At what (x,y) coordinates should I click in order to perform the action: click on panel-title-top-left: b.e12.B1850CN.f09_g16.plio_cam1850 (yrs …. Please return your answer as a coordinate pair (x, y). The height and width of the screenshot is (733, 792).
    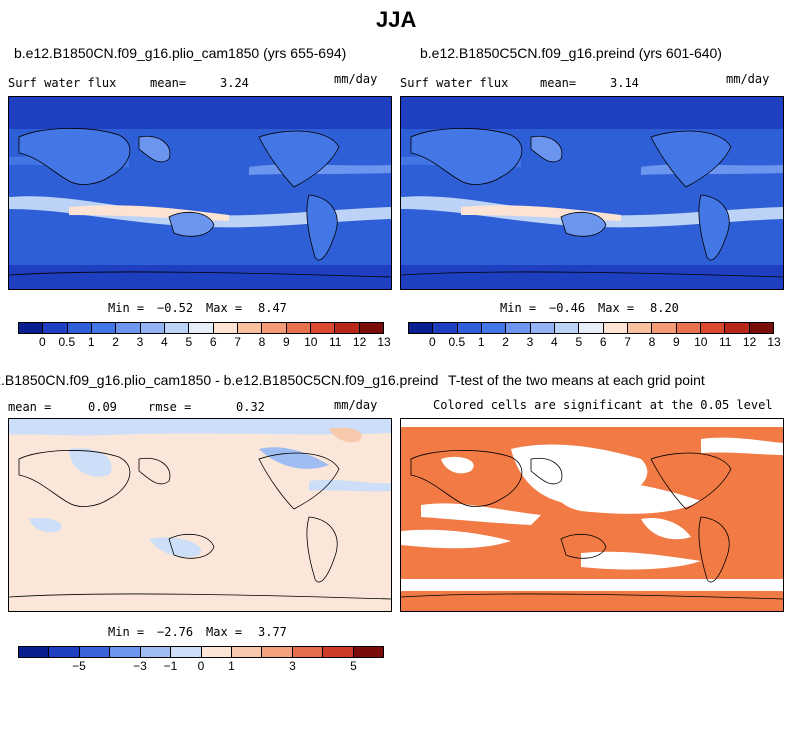
    Looking at the image, I should click on (180, 53).